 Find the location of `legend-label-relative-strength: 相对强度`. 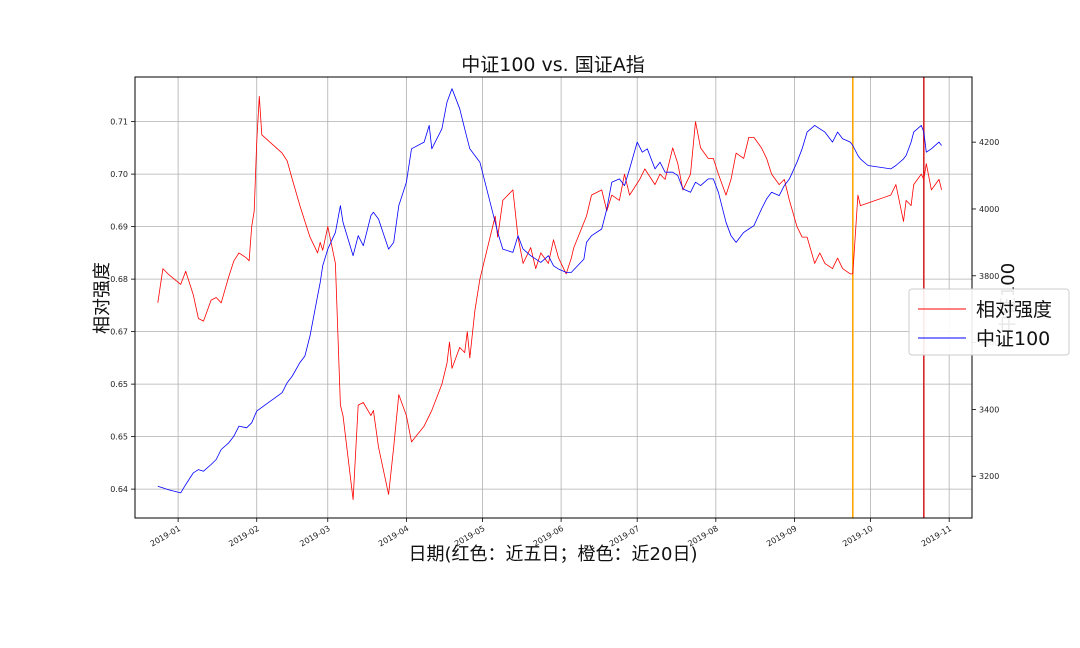

legend-label-relative-strength: 相对强度 is located at coordinates (1014, 310).